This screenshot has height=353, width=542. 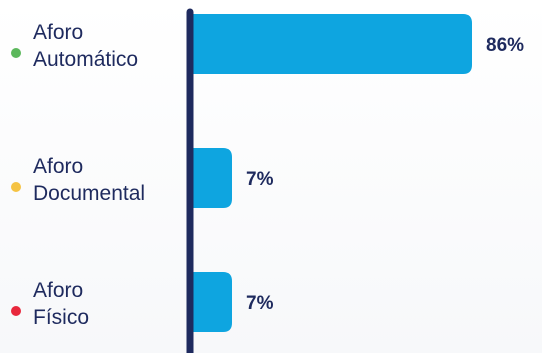 I want to click on value-label-2: 7%, so click(x=260, y=303).